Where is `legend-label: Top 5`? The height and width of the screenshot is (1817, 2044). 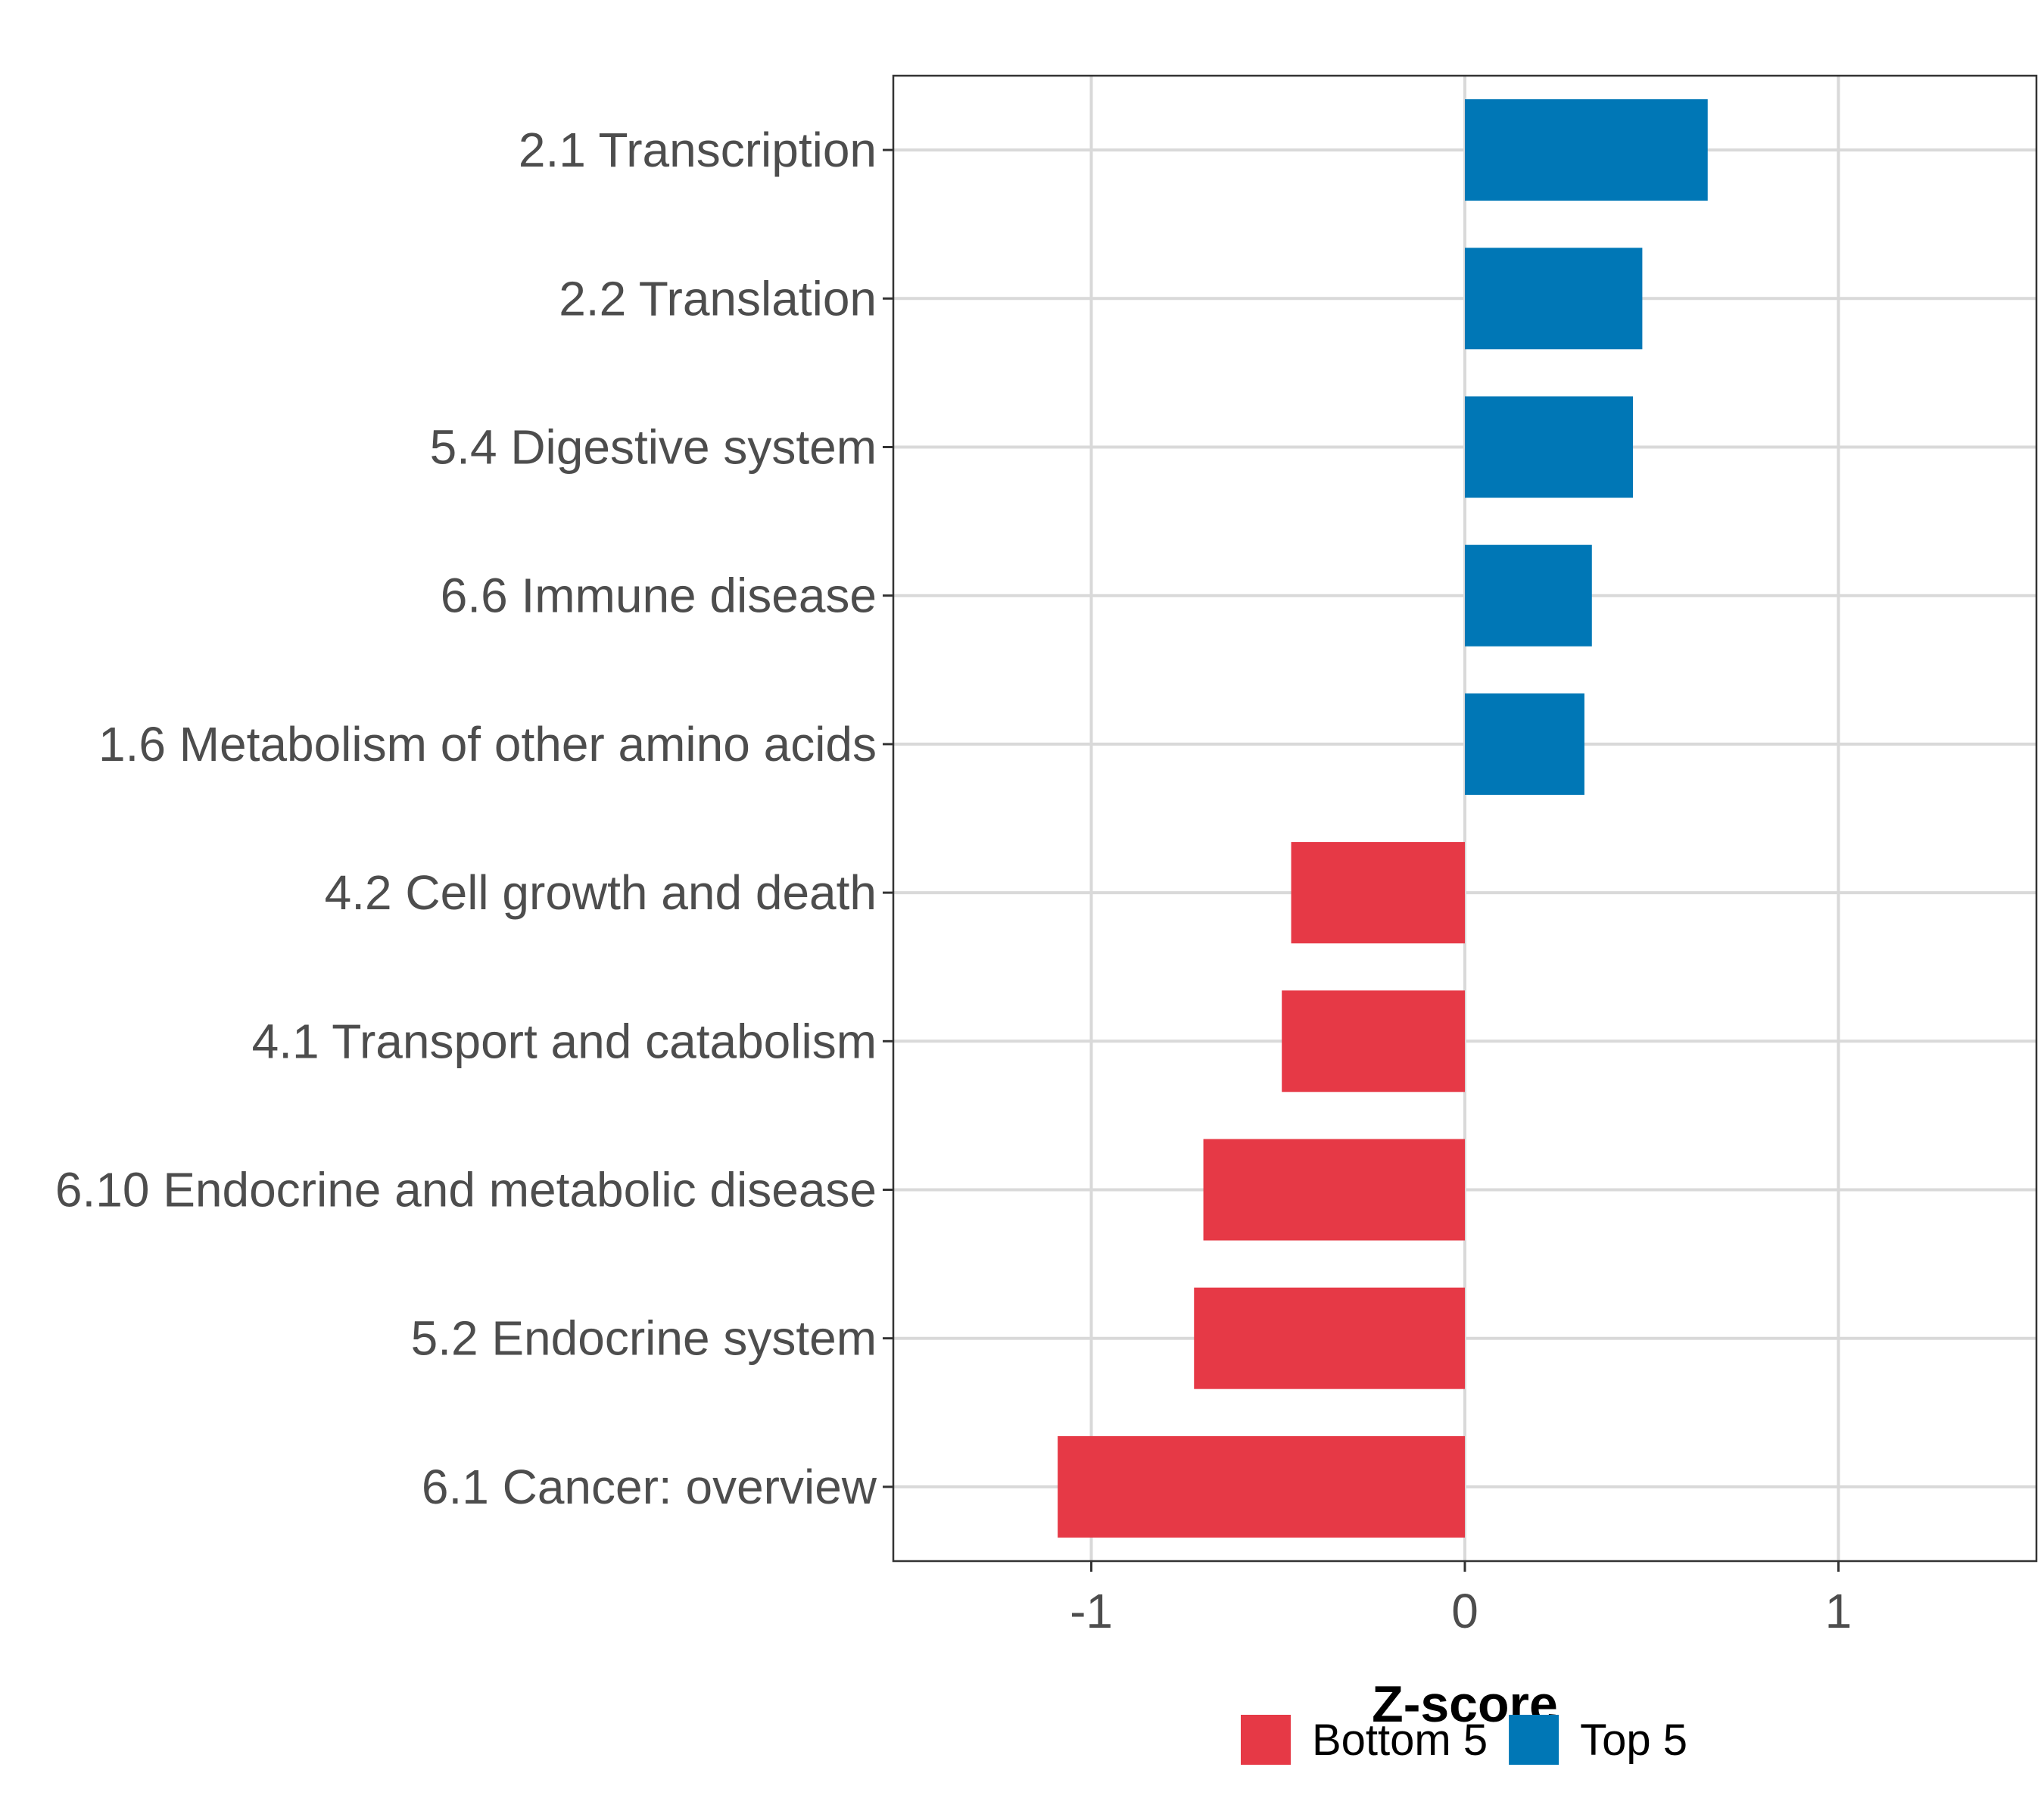
legend-label: Top 5 is located at coordinates (1633, 1740).